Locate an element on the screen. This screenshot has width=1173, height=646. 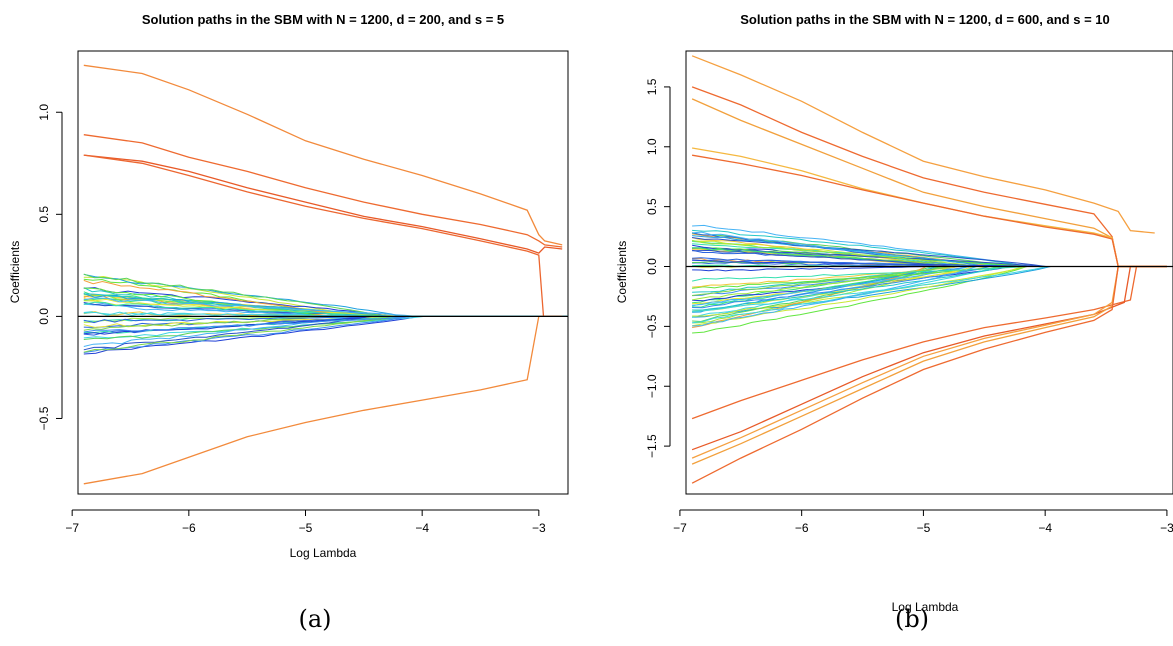
y-tick-label: −1.0 is located at coordinates (652, 386).